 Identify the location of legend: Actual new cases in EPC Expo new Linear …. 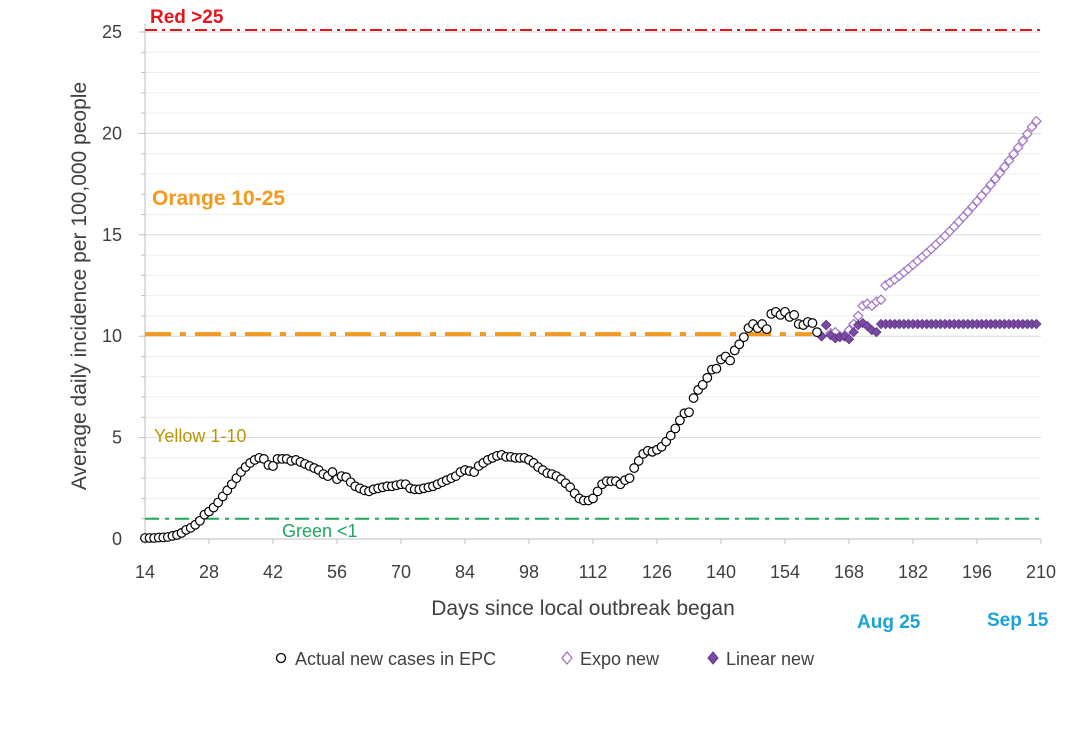
(545, 659).